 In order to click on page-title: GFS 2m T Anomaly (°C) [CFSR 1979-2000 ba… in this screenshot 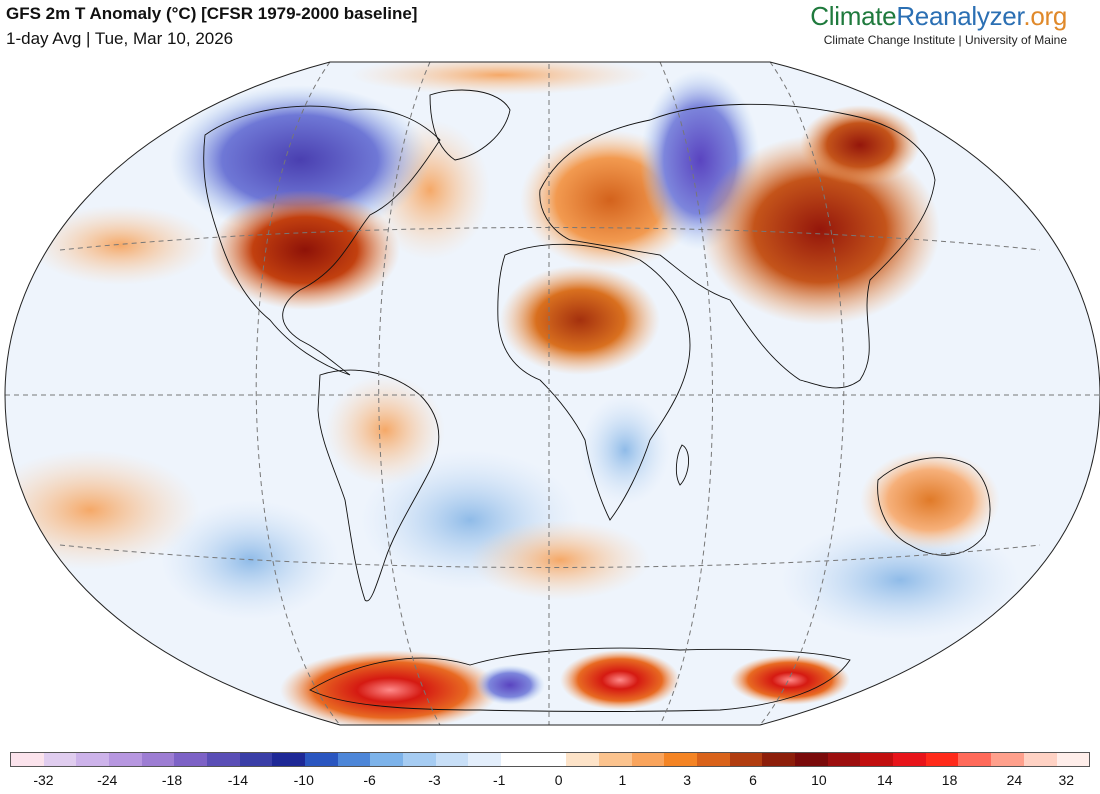, I will do `click(212, 13)`.